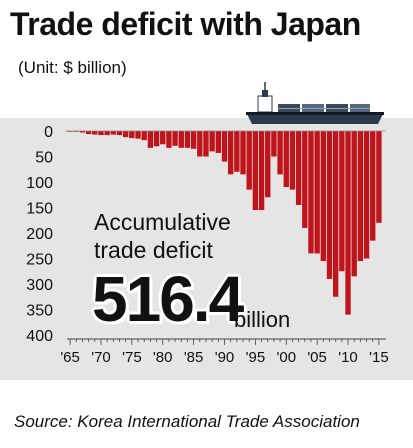 The height and width of the screenshot is (448, 413). I want to click on bar-2000, so click(286, 159).